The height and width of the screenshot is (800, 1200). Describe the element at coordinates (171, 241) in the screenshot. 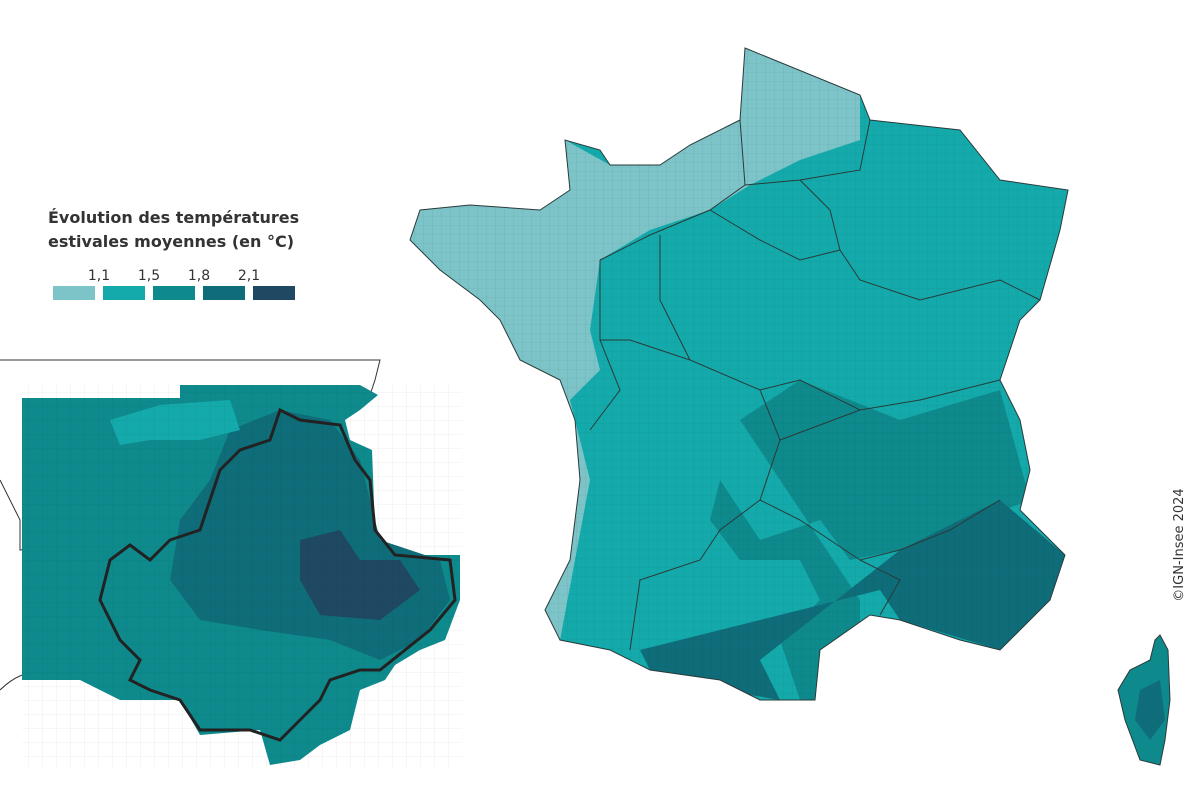

I see `legend-title: estivales moyennes (en °C)` at that location.